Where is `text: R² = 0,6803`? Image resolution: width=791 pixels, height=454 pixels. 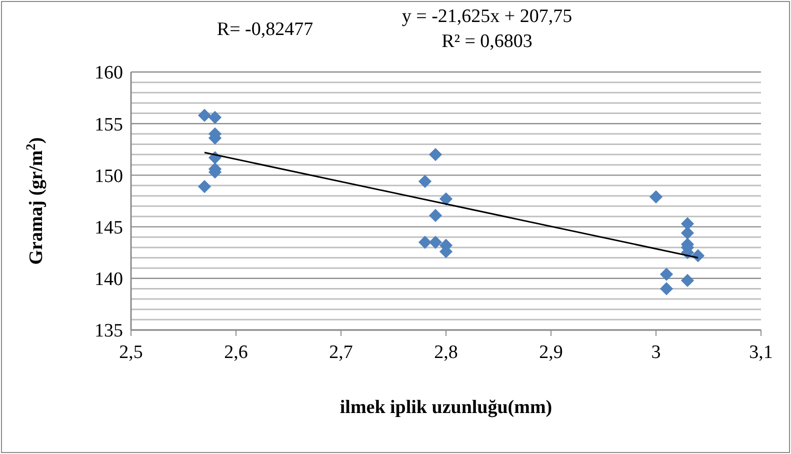 text: R² = 0,6803 is located at coordinates (487, 41).